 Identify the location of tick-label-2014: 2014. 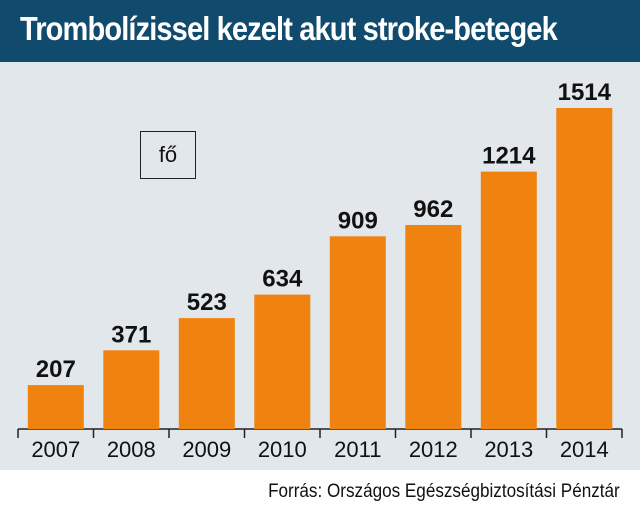
(584, 449).